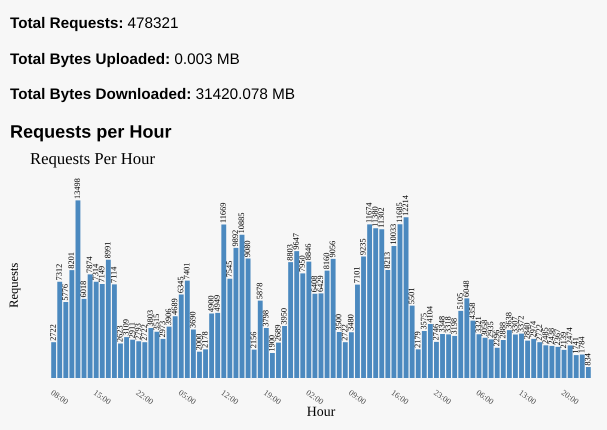 This screenshot has width=607, height=430. I want to click on data-label: 3950, so click(284, 316).